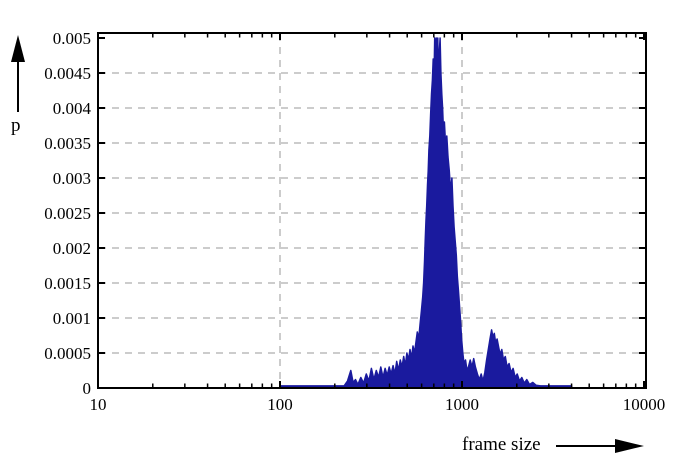  Describe the element at coordinates (67, 213) in the screenshot. I see `y-tick-label: 0.0025` at that location.